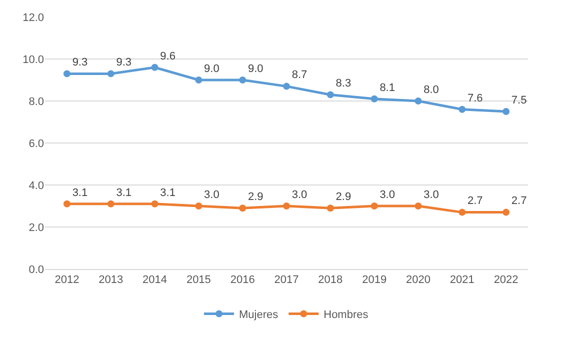  What do you see at coordinates (198, 280) in the screenshot?
I see `x-tick-label: 2015` at bounding box center [198, 280].